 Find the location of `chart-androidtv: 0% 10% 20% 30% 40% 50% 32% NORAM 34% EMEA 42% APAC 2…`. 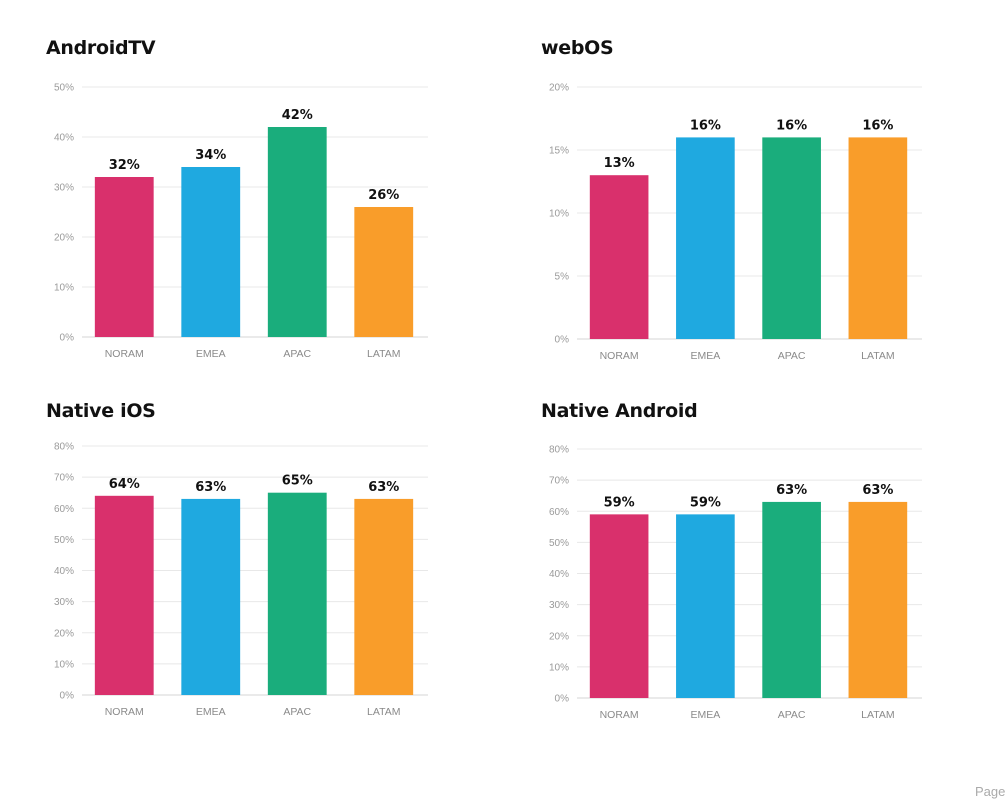

chart-androidtv: 0% 10% 20% 30% 40% 50% 32% NORAM 34% EMEA 42% APAC 2… is located at coordinates (241, 221).